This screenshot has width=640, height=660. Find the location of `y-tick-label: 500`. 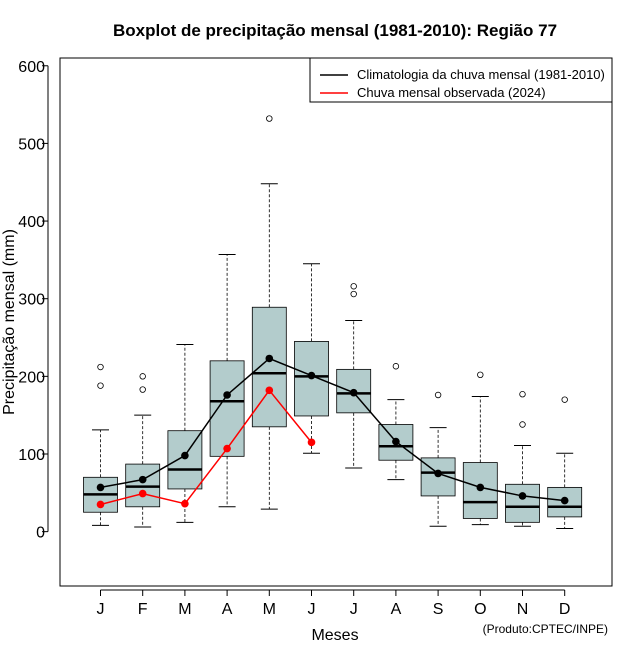

y-tick-label: 500 is located at coordinates (31, 144).